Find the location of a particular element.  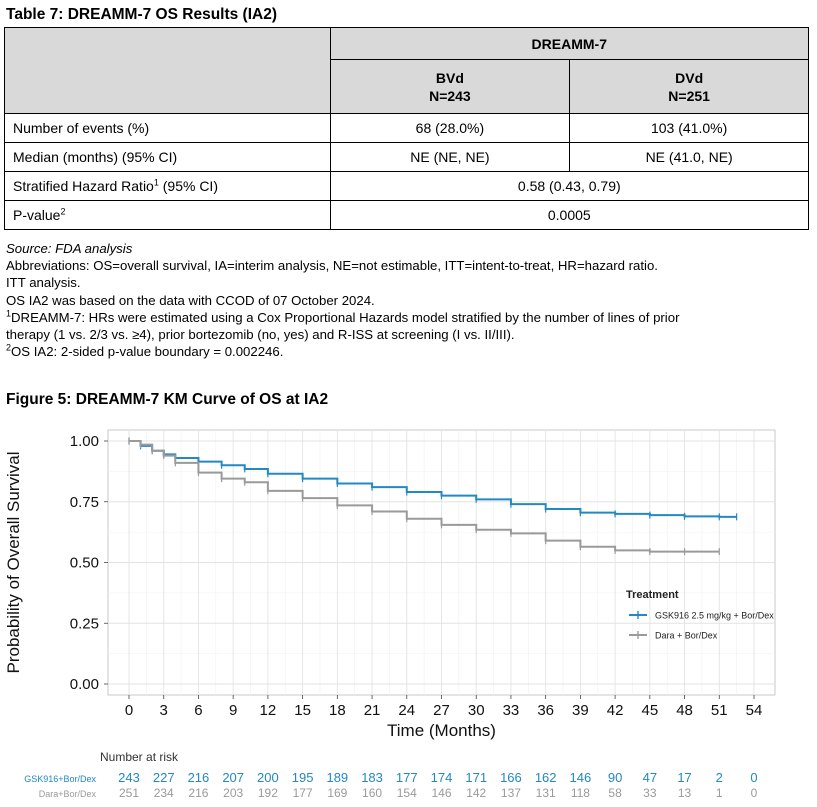

x-tick-label: 51 is located at coordinates (719, 710).